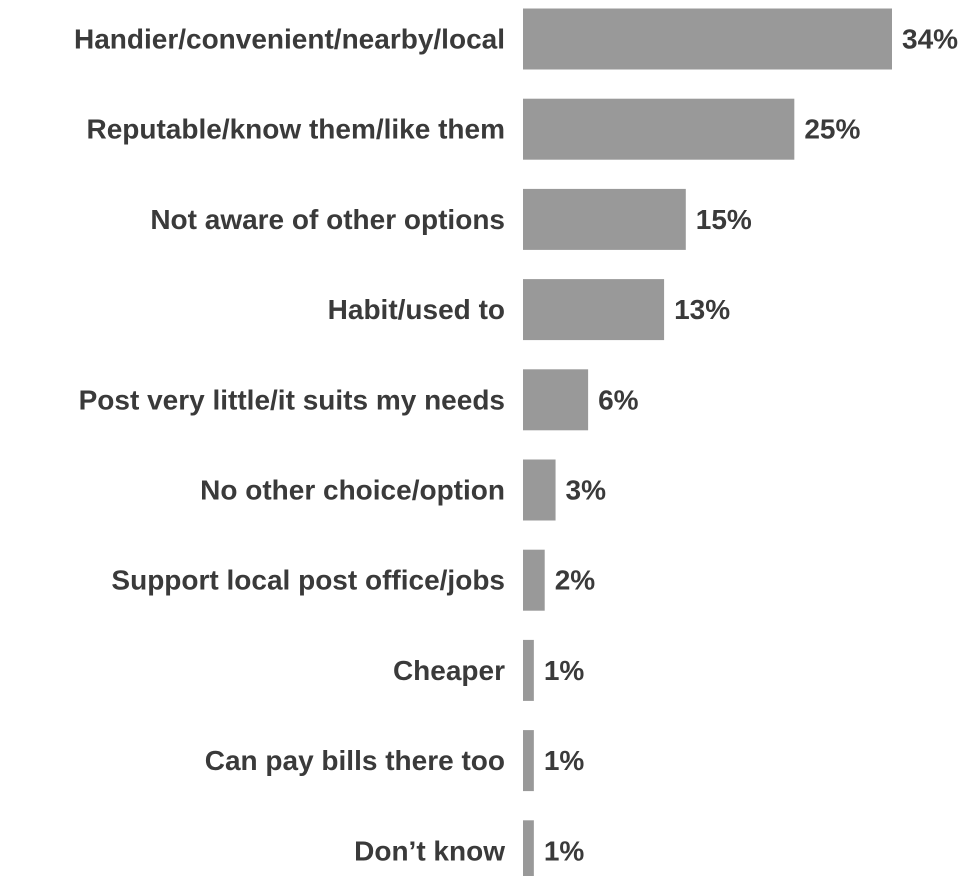 This screenshot has height=876, width=967. What do you see at coordinates (724, 219) in the screenshot?
I see `value-label: 15%` at bounding box center [724, 219].